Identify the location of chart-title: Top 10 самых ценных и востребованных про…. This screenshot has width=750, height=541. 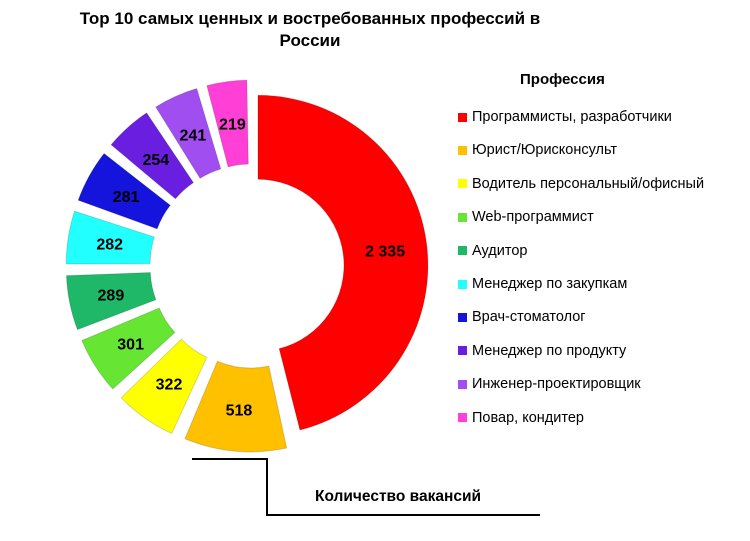
(310, 29).